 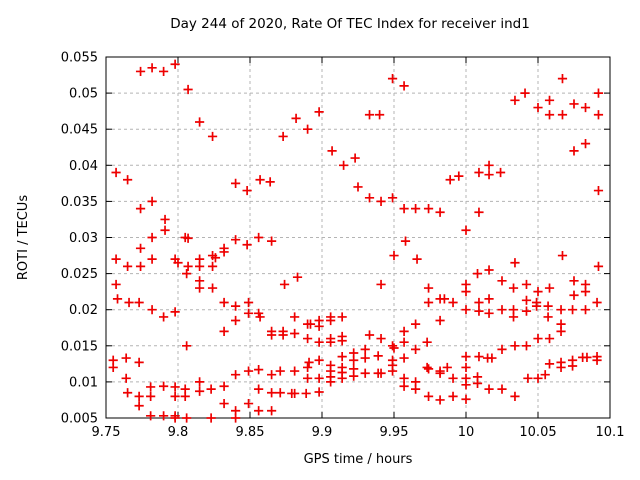 What do you see at coordinates (610, 432) in the screenshot?
I see `x-tick-label: 10.1` at bounding box center [610, 432].